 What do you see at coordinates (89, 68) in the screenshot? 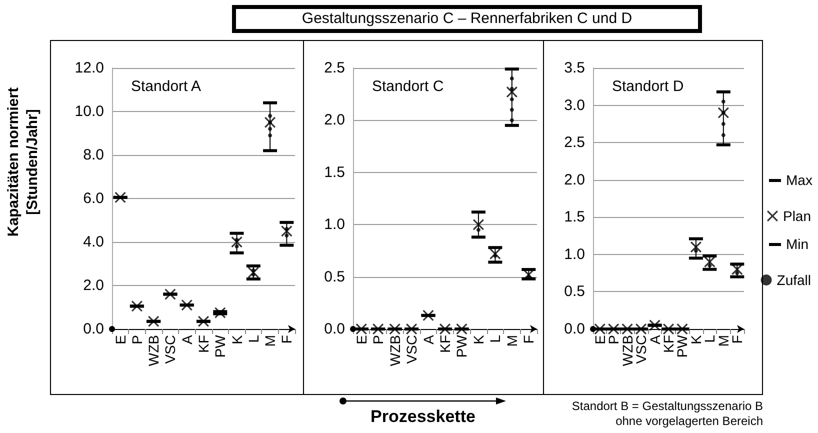
I see `y-tick-label: 12.0` at bounding box center [89, 68].